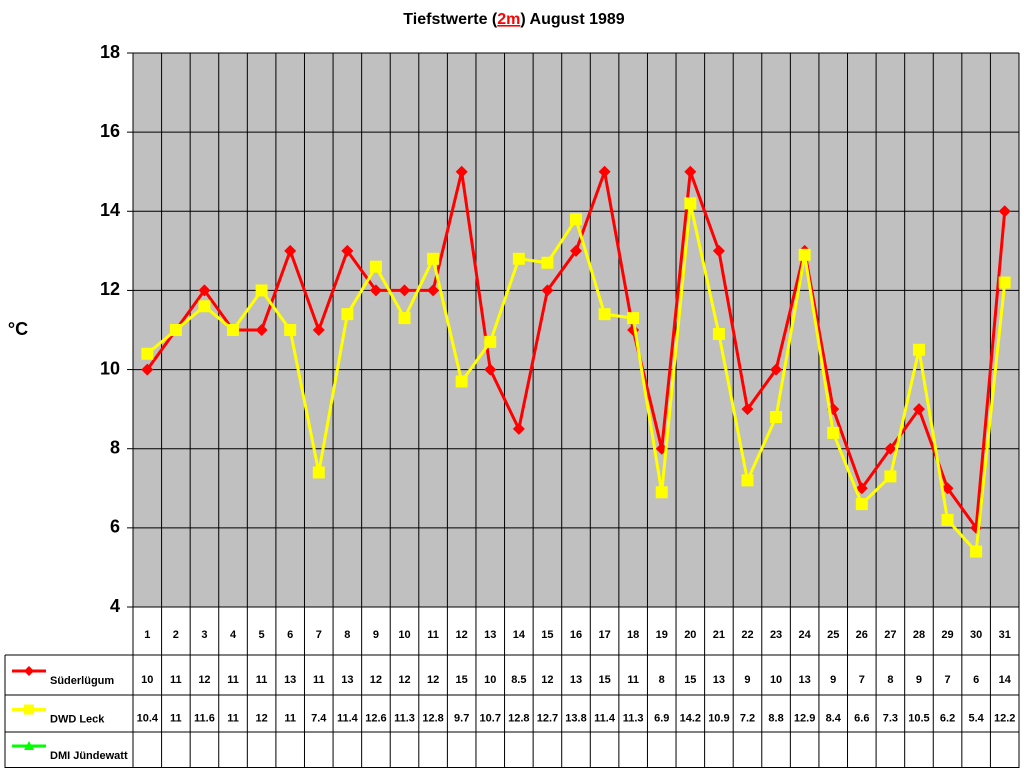  I want to click on x-tick-label: 13, so click(490, 635).